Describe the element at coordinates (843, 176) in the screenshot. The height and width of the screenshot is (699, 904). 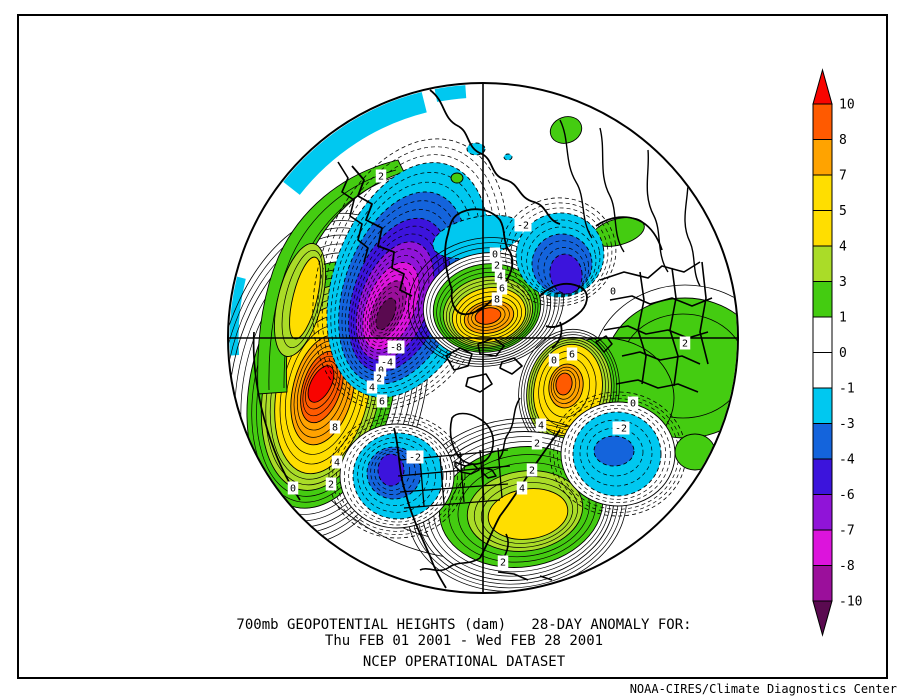
I see `colorbar-tick-label: 7` at that location.